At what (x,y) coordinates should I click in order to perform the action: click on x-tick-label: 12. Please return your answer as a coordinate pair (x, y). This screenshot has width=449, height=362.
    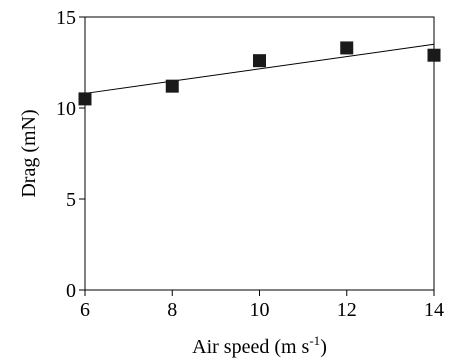
    Looking at the image, I should click on (347, 310).